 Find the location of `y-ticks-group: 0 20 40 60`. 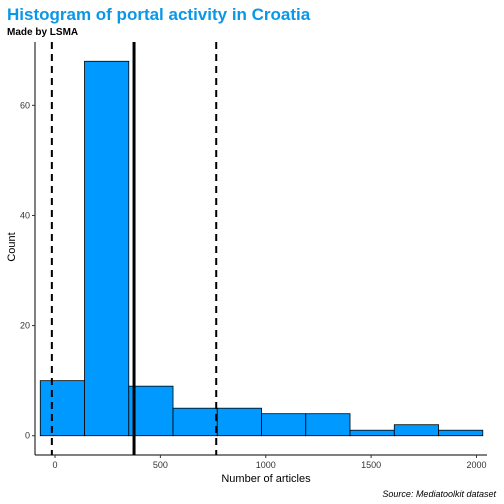

y-ticks-group: 0 20 40 60 is located at coordinates (27, 270).